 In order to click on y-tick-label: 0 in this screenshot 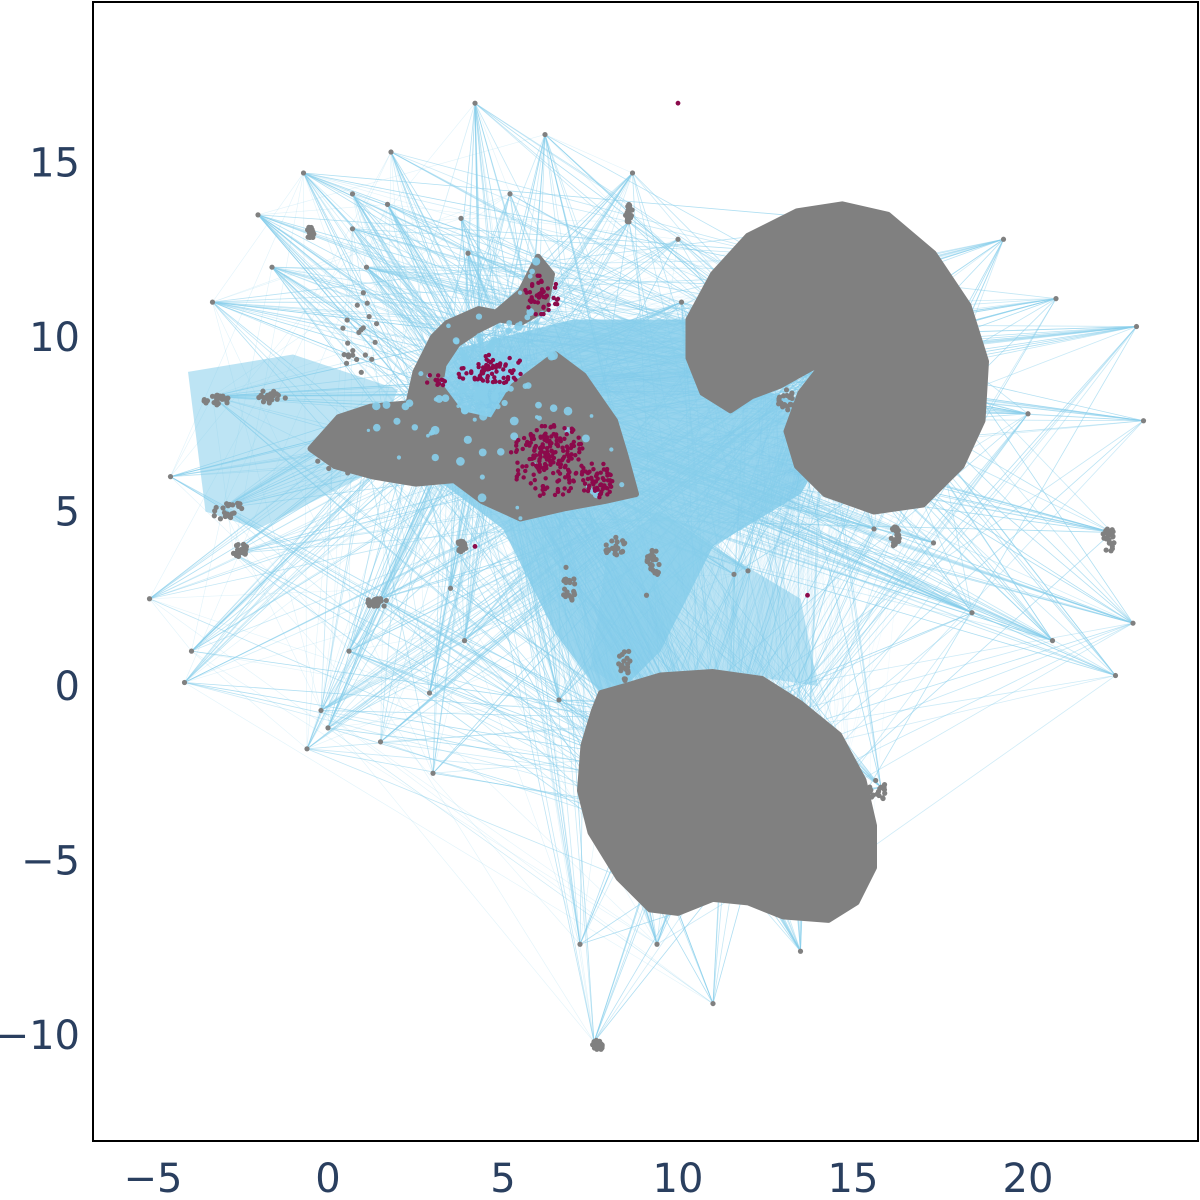, I will do `click(67, 687)`.